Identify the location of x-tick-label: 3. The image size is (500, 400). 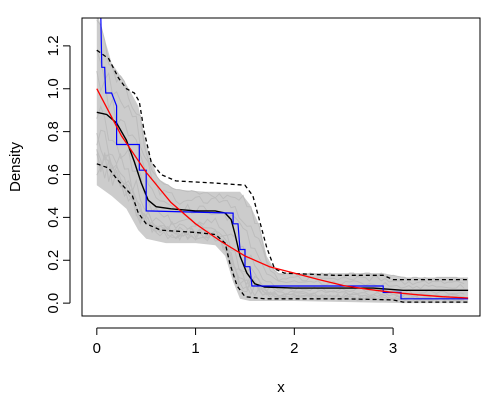
(393, 348).